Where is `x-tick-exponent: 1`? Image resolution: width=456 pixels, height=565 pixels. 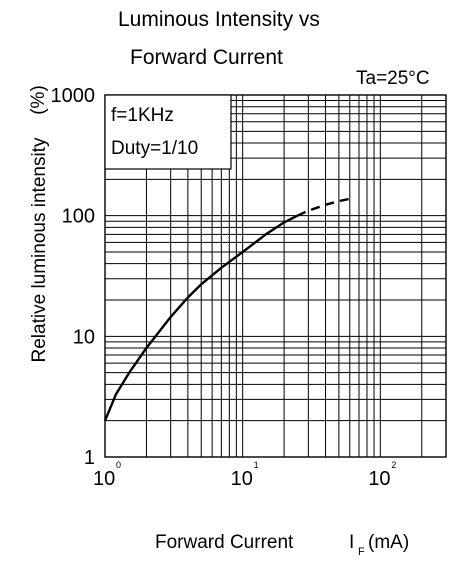
x-tick-exponent: 1 is located at coordinates (256, 465).